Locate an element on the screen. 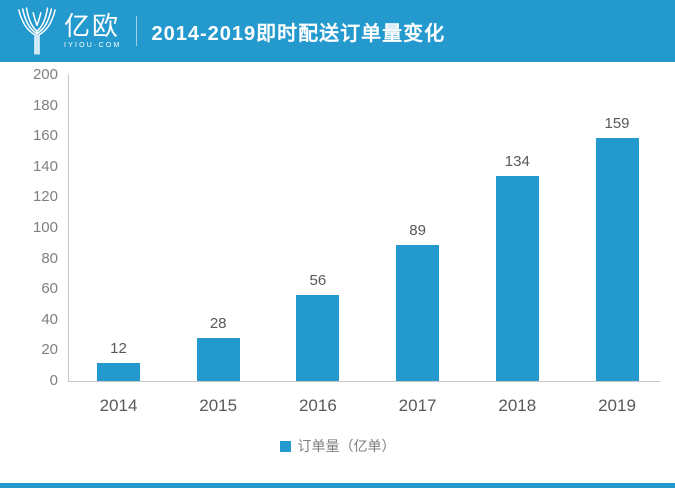 The height and width of the screenshot is (490, 675). bar-value-label: 159 is located at coordinates (617, 123).